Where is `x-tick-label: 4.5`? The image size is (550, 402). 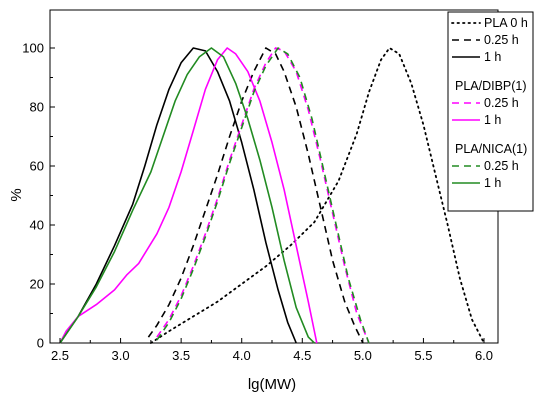 x-tick-label: 4.5 is located at coordinates (302, 355).